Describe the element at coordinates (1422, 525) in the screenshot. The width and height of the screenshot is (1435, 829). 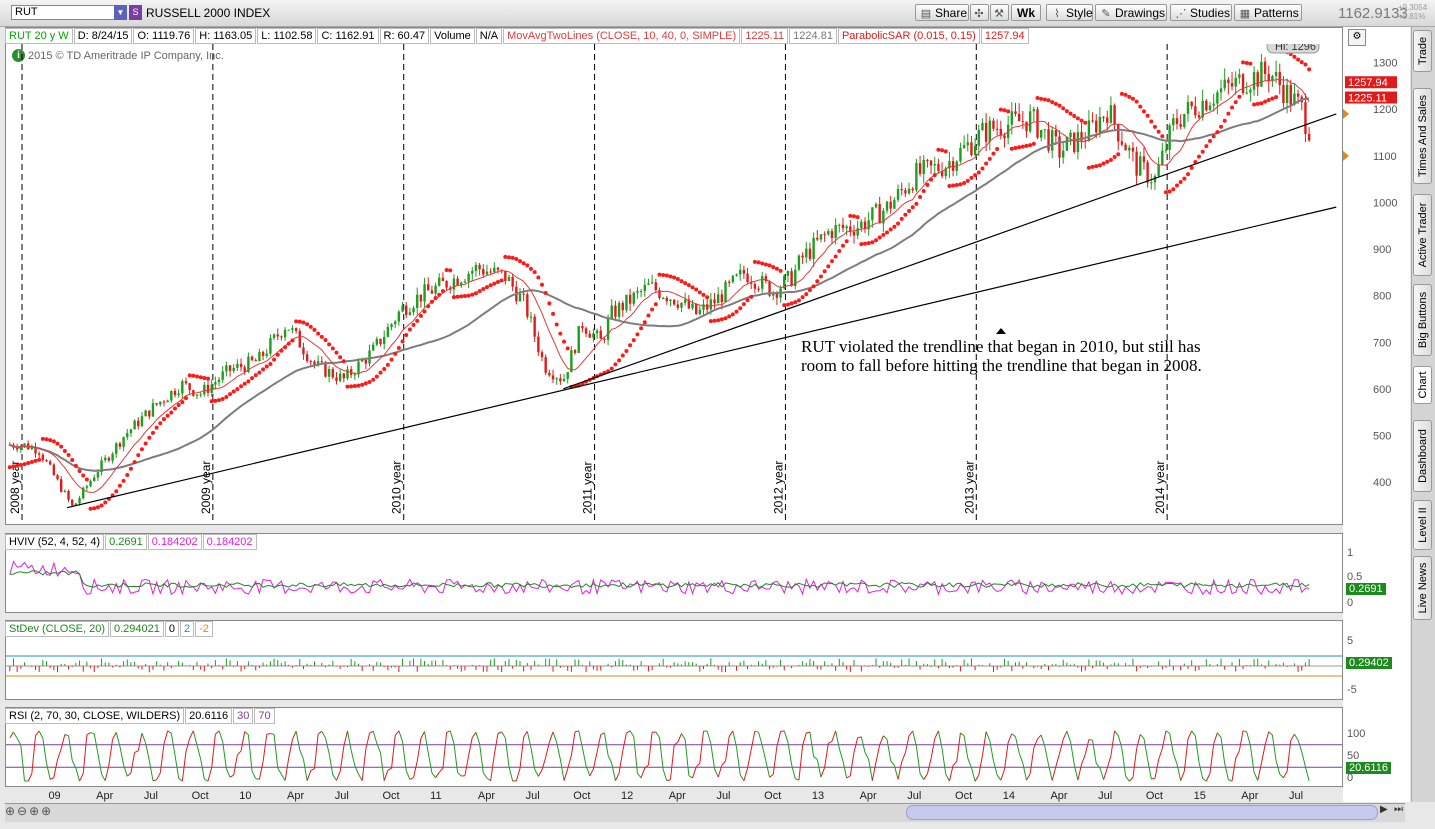
I see `tab-level-ii: Level II` at that location.